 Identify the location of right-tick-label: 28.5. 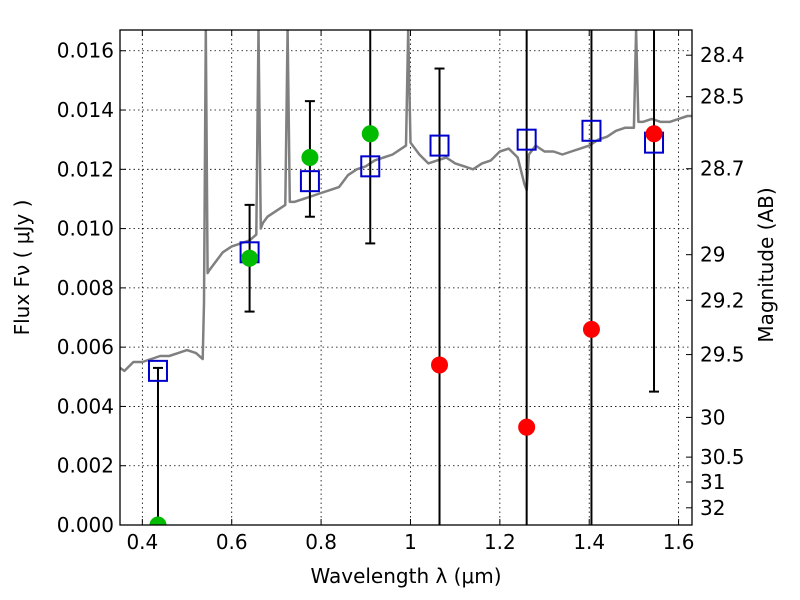
(722, 97).